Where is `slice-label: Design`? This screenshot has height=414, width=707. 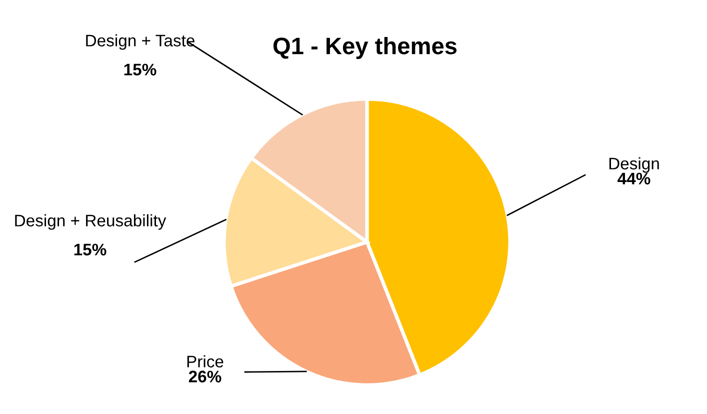
slice-label: Design is located at coordinates (634, 165).